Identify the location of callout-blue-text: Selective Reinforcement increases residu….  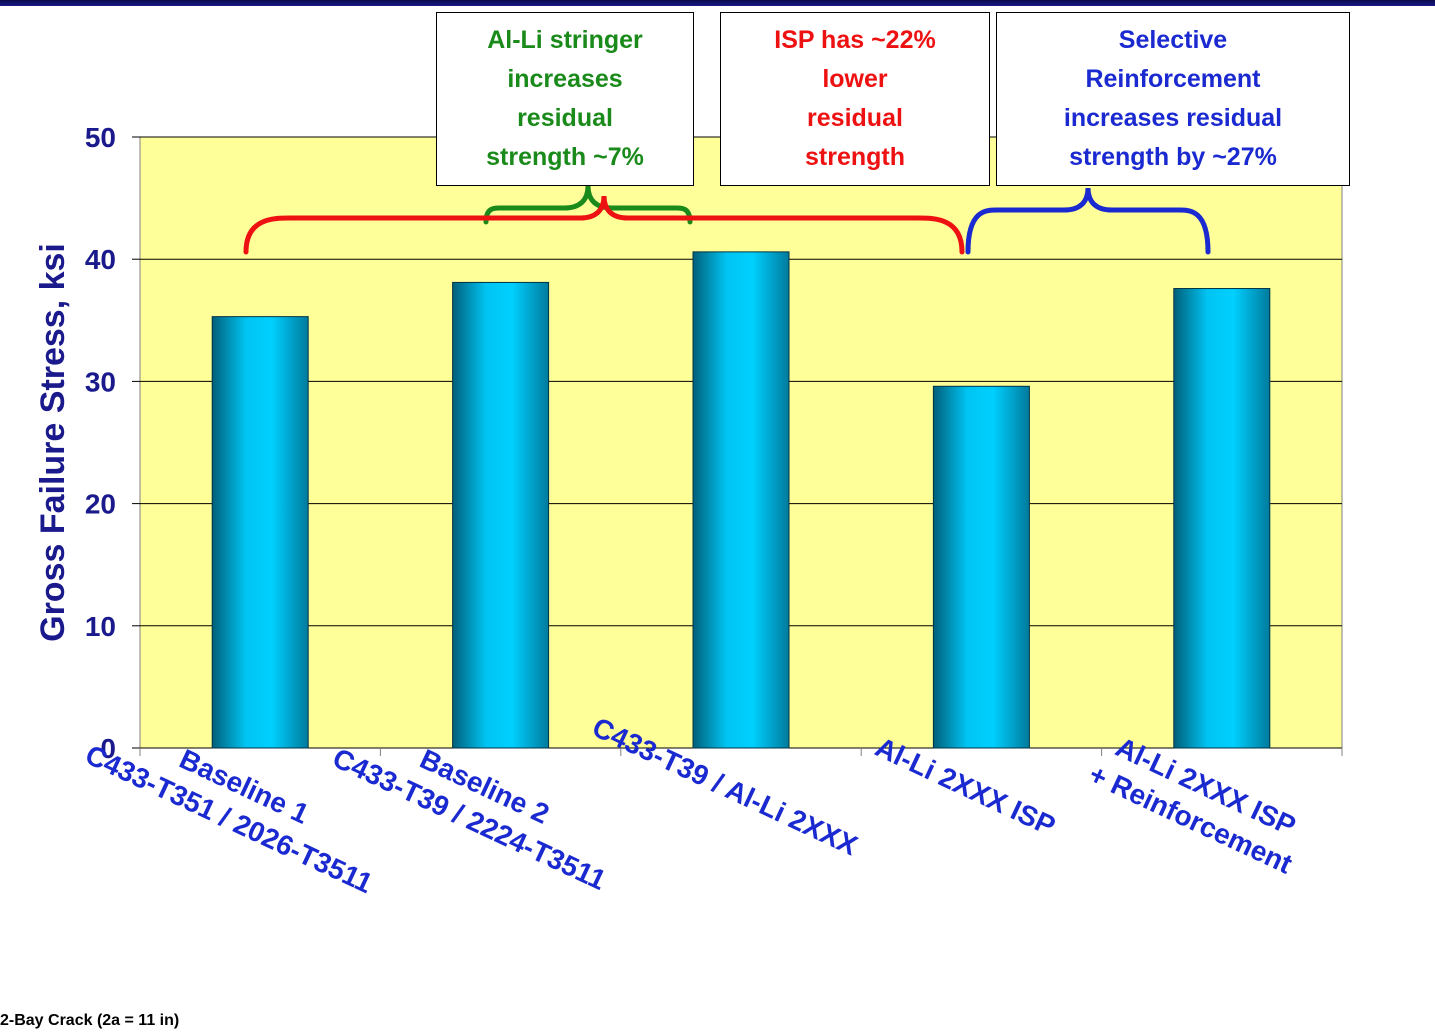
(1173, 98).